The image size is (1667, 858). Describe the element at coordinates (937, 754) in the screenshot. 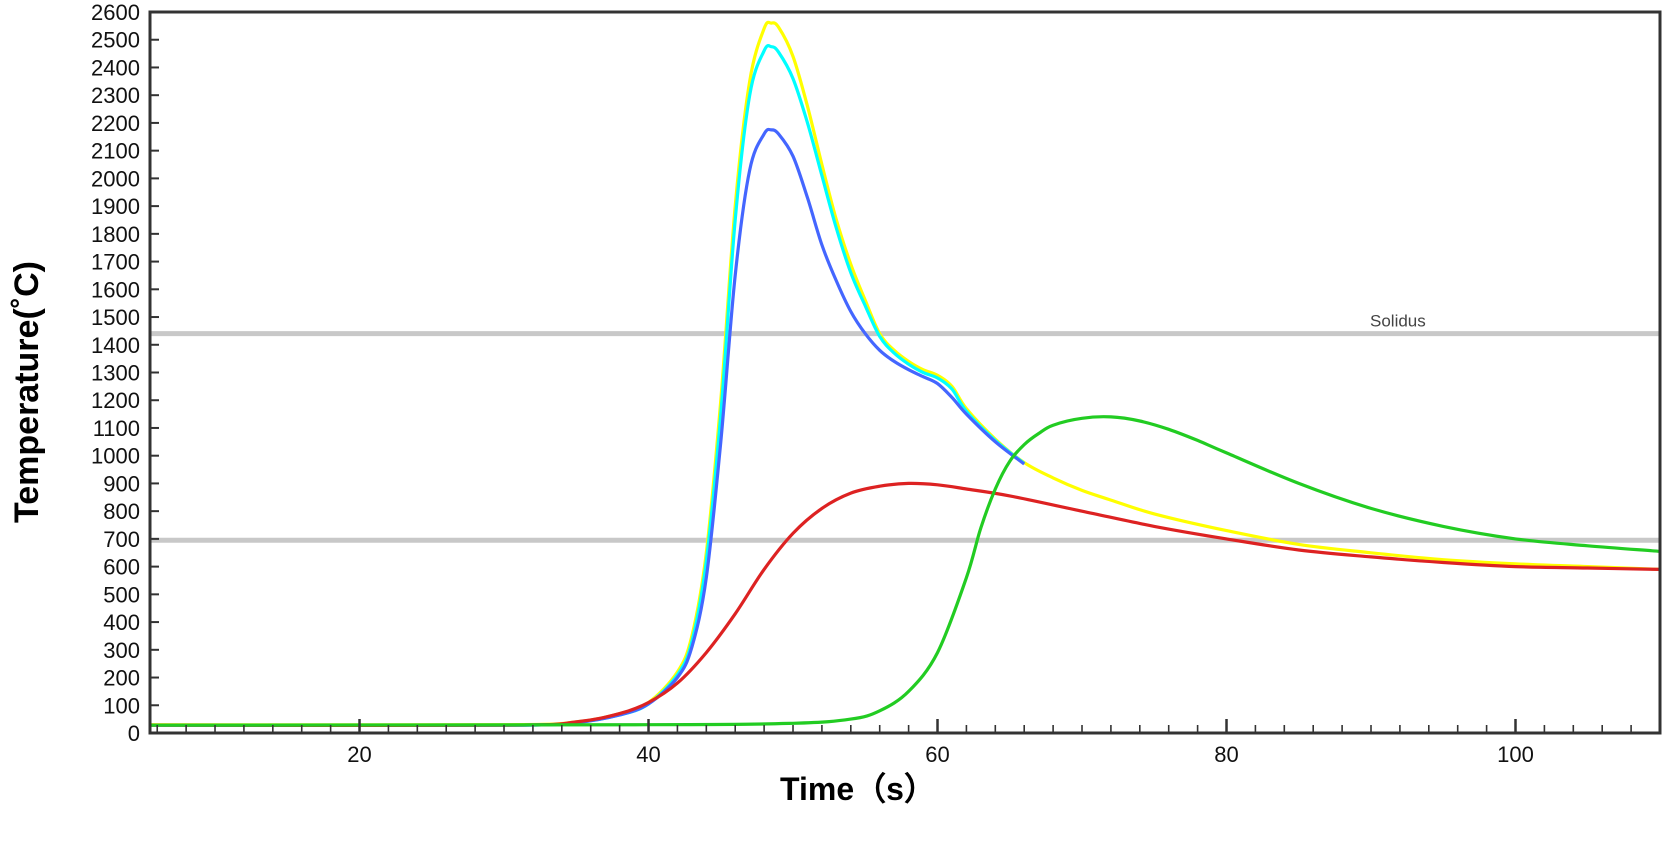

I see `x-tick-label-60: 60` at that location.